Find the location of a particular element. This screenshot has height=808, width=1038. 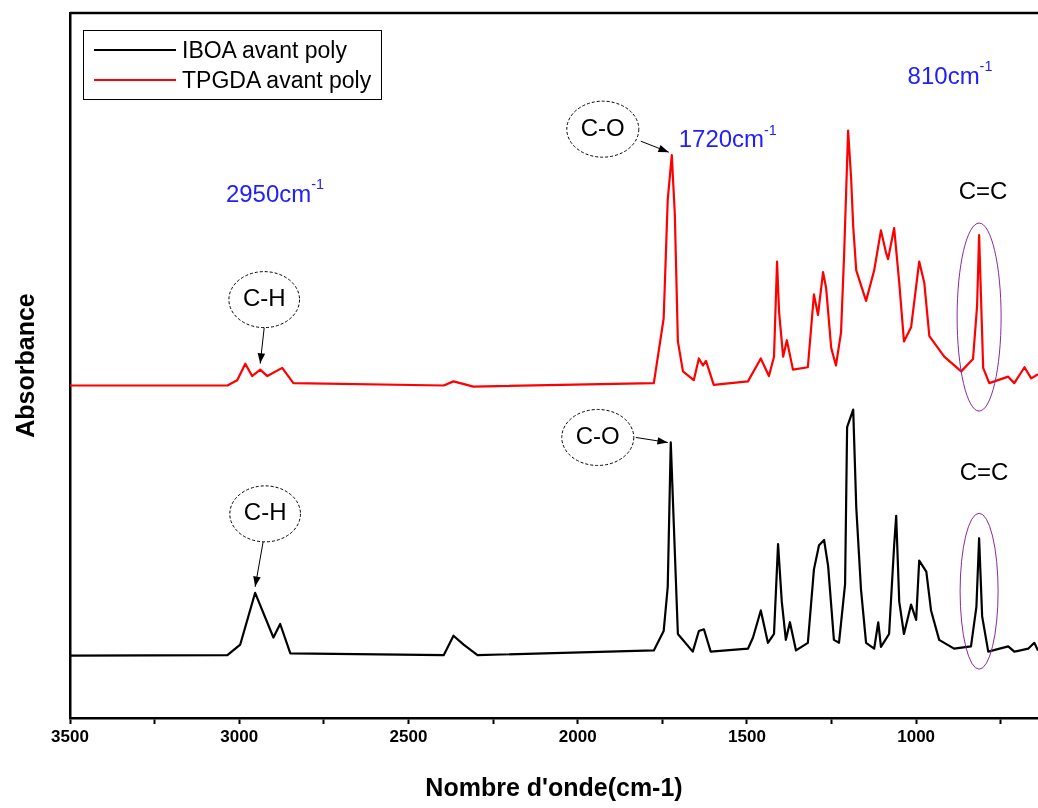

x-tick-label: 2000 is located at coordinates (577, 736).